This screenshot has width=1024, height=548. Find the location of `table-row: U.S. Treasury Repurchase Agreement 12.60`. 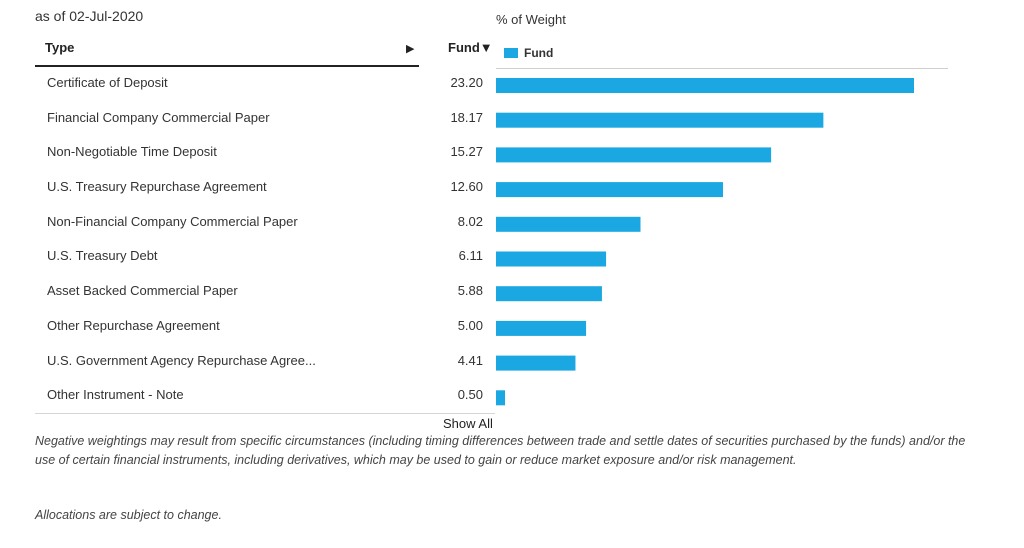

table-row: U.S. Treasury Repurchase Agreement 12.60 is located at coordinates (265, 187).